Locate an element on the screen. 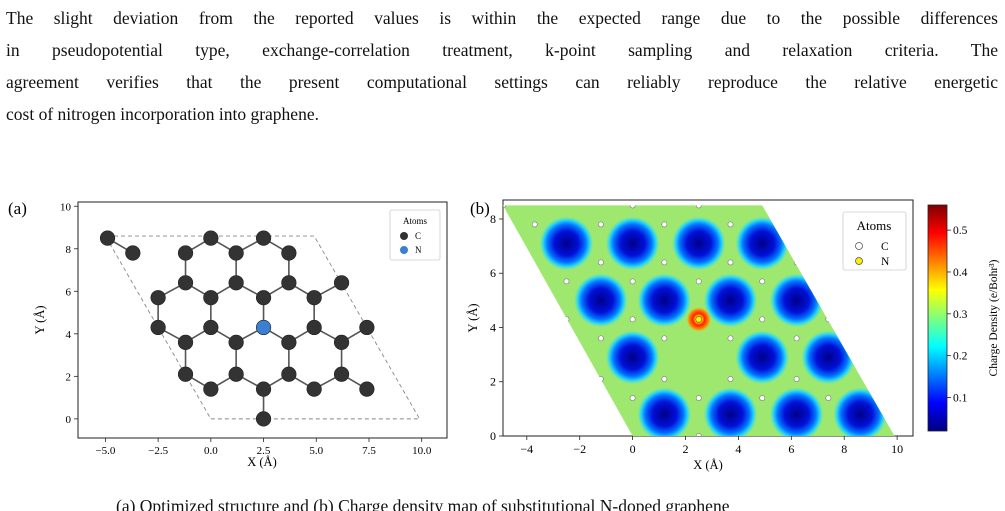 The width and height of the screenshot is (1005, 511). x-tick-label: −2 is located at coordinates (579, 449).